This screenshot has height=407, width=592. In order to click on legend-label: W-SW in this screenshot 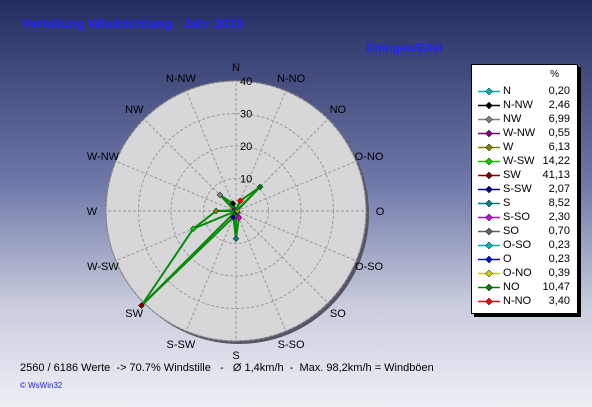, I will do `click(519, 161)`.